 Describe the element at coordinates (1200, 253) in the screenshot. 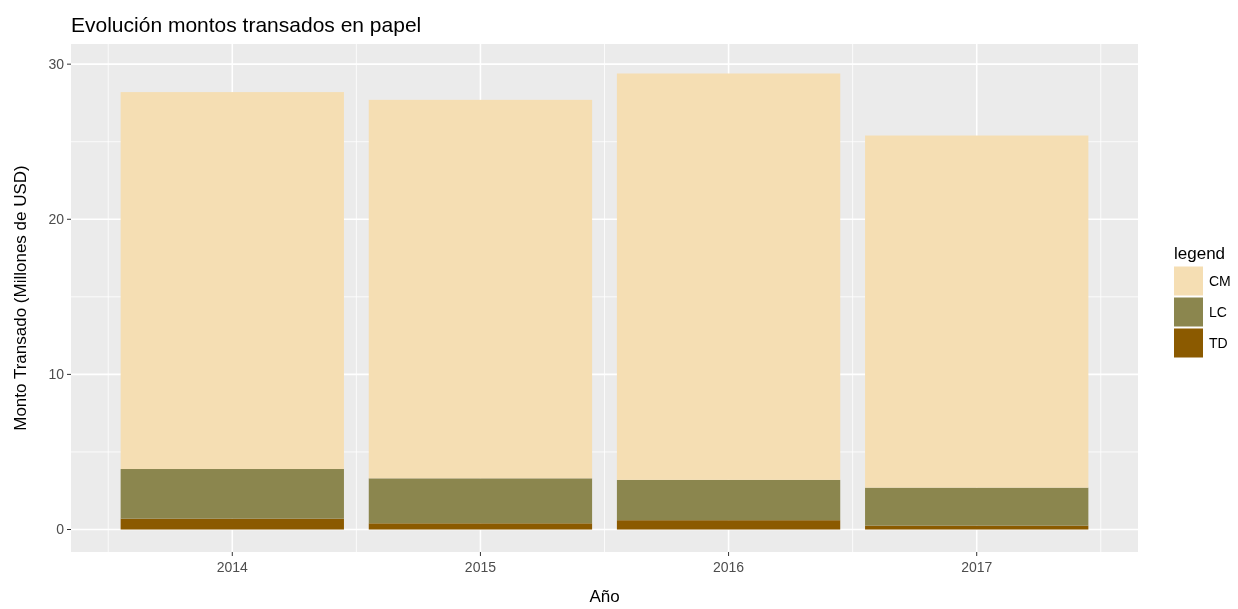

I see `legend-title: legend` at that location.